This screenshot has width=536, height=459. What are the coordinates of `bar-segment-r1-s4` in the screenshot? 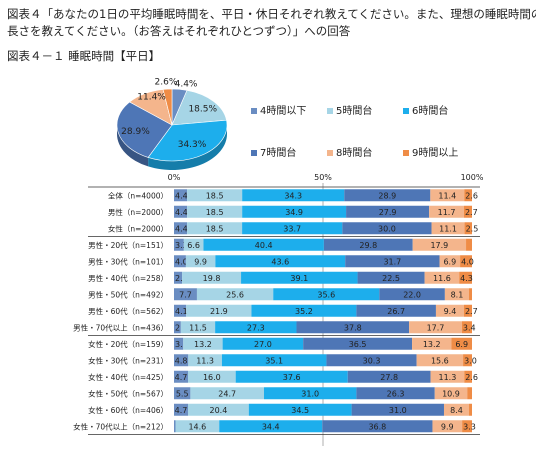 It's located at (387, 195).